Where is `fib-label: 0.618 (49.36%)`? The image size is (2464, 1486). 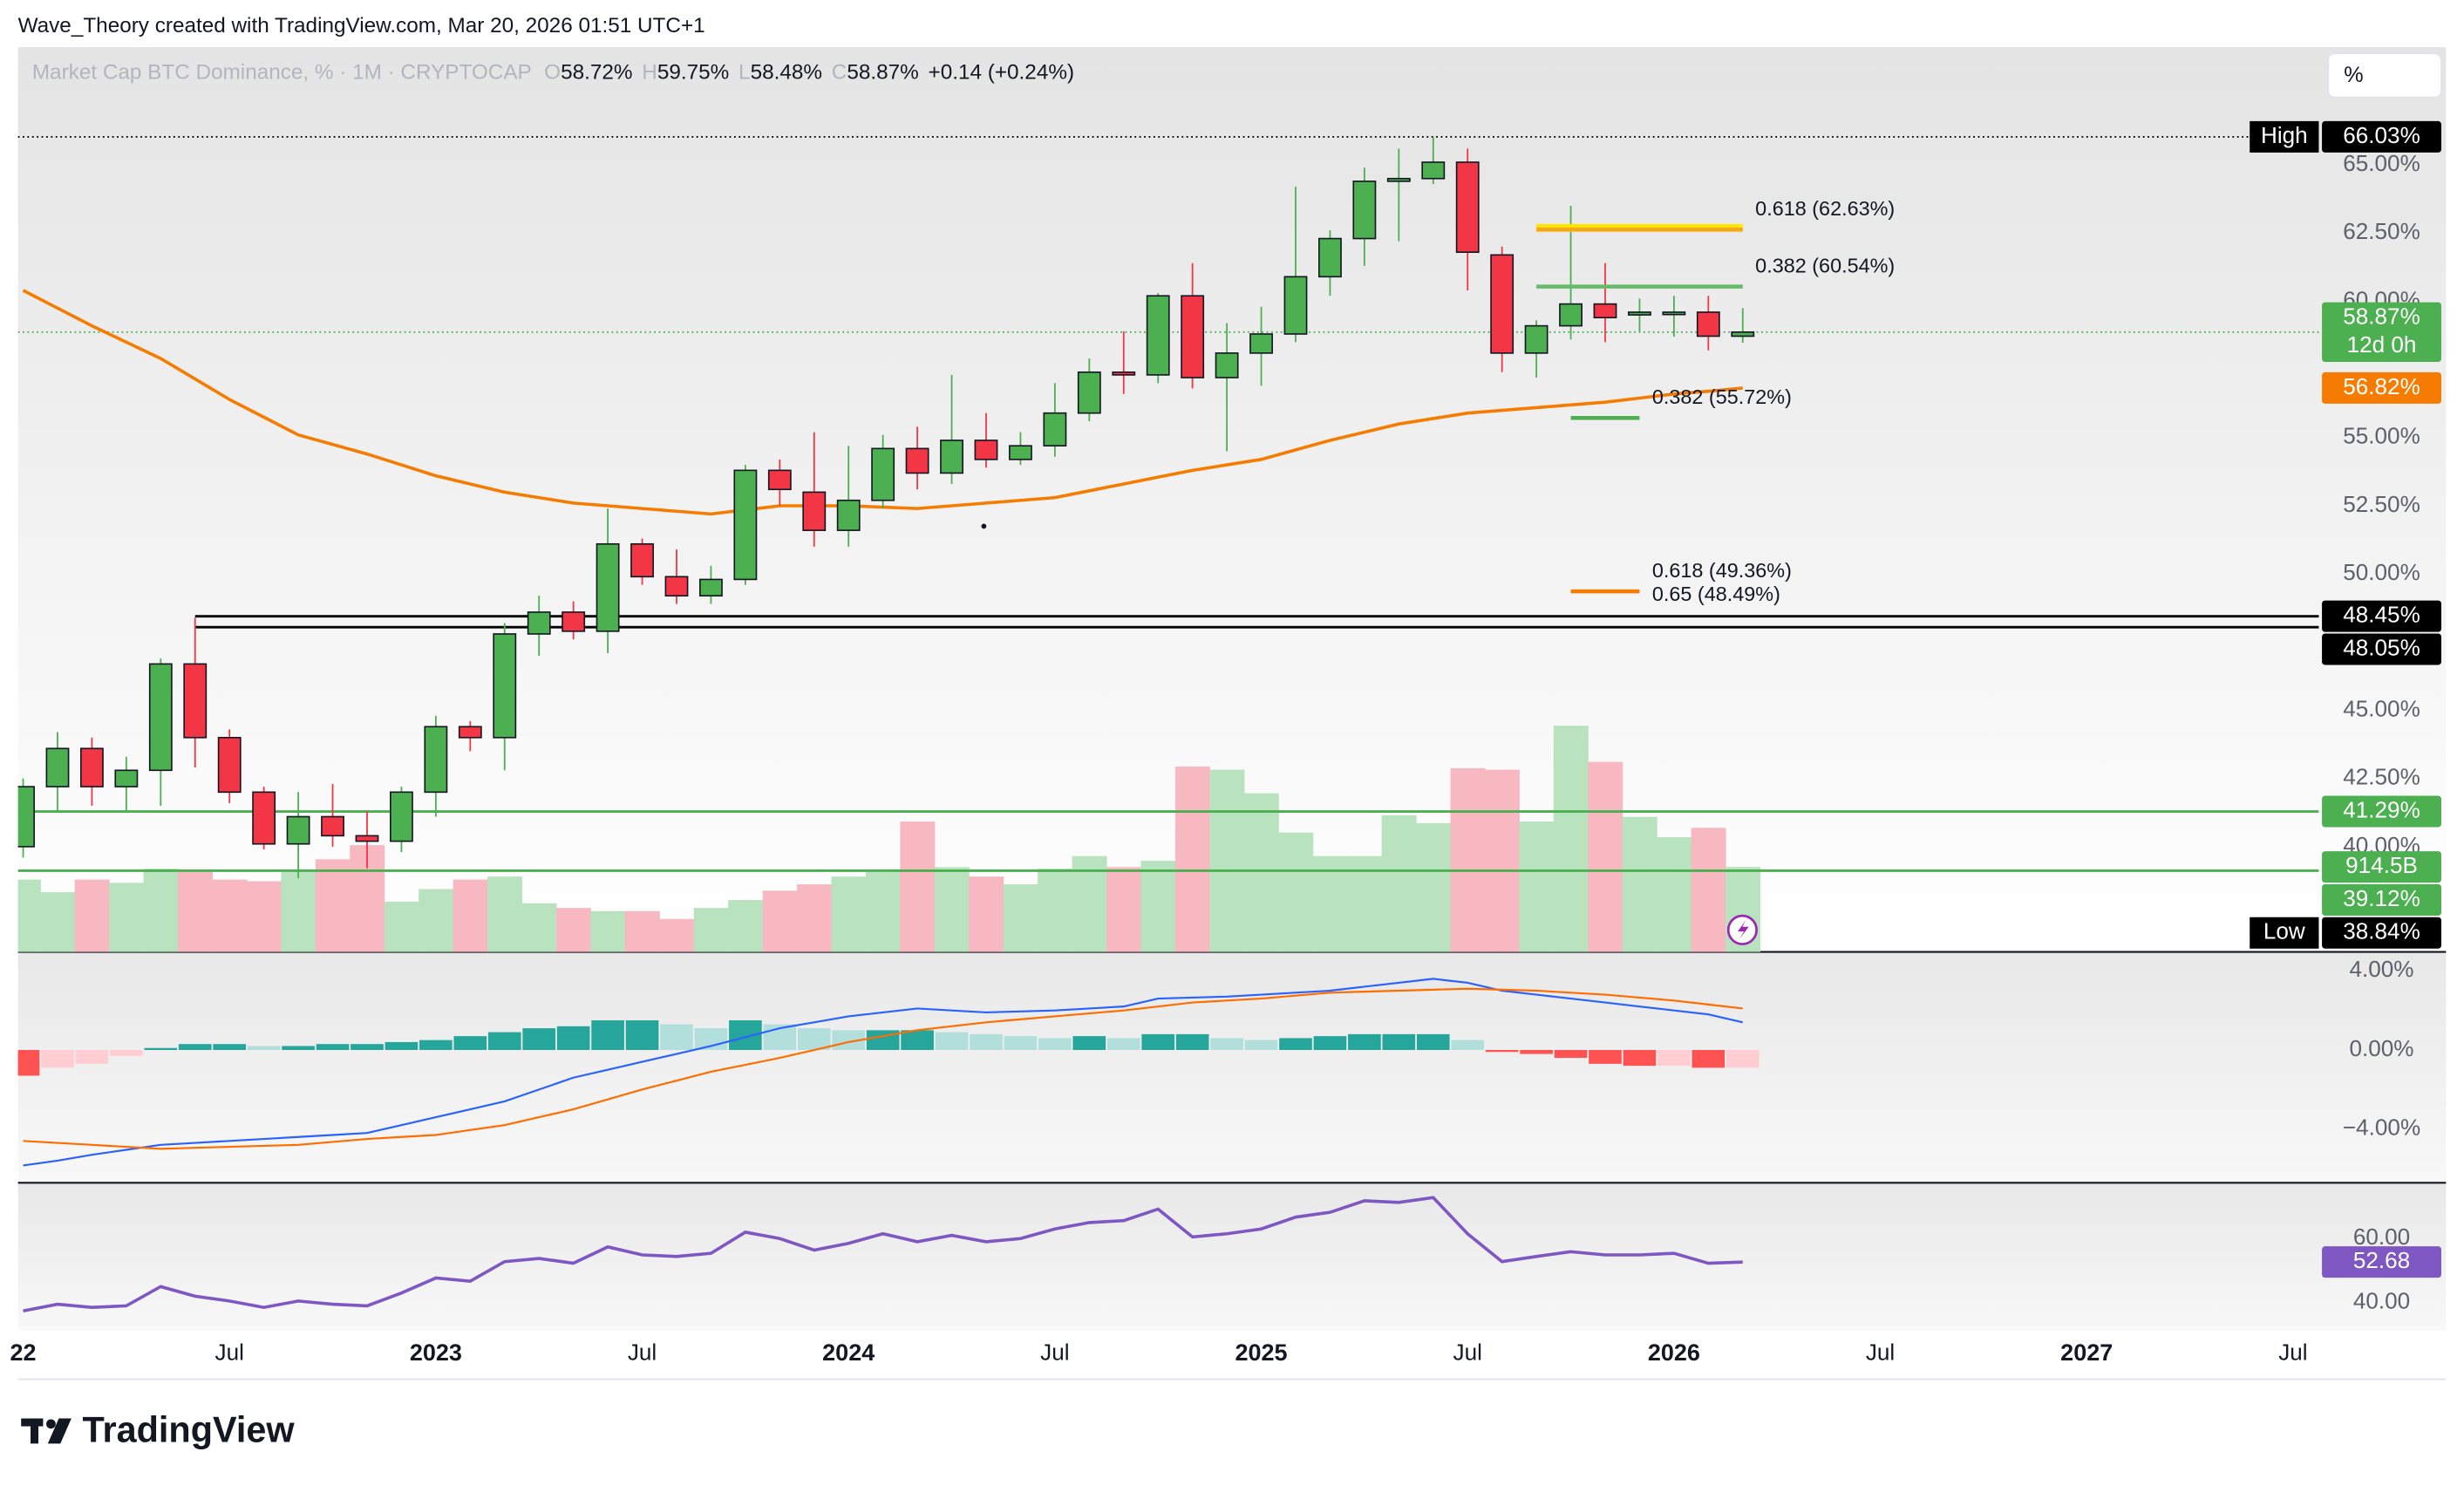 fib-label: 0.618 (49.36%) is located at coordinates (1722, 570).